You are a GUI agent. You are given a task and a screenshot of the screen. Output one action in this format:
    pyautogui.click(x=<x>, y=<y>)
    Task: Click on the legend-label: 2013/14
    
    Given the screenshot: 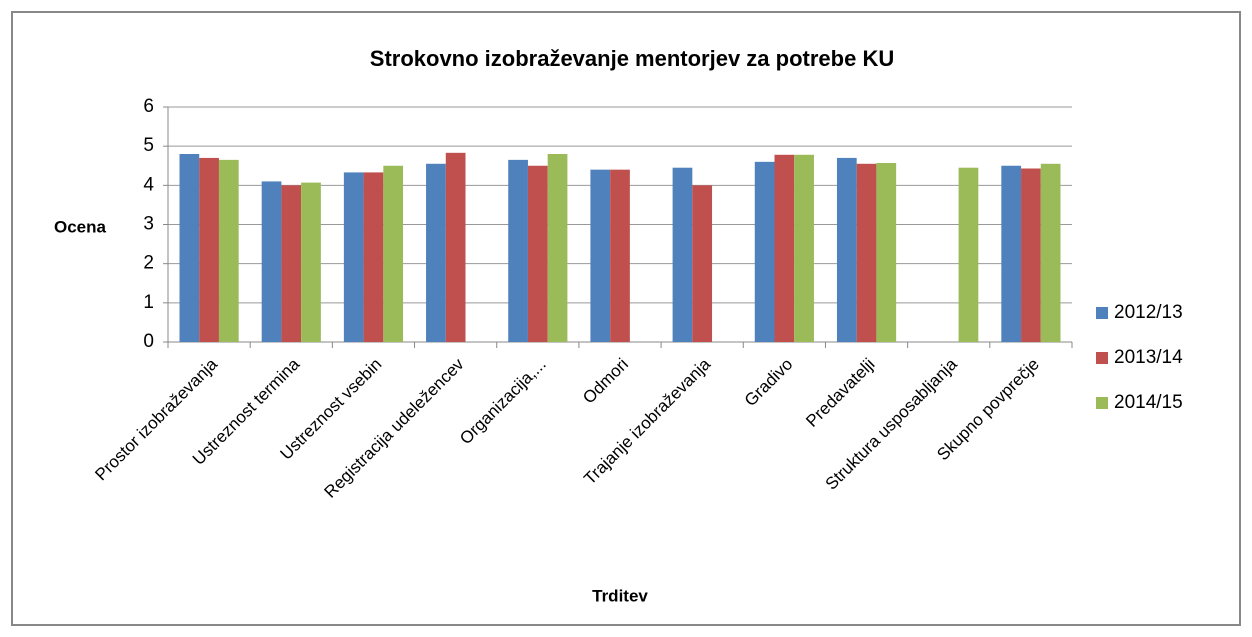 What is the action you would take?
    pyautogui.click(x=1148, y=357)
    